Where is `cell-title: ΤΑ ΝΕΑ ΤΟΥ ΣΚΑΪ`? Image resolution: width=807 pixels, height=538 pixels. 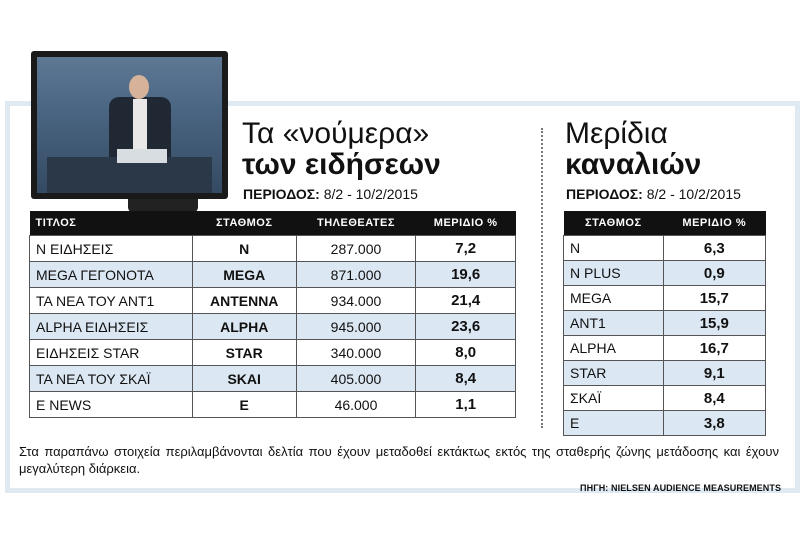 cell-title: ΤΑ ΝΕΑ ΤΟΥ ΣΚΑΪ is located at coordinates (111, 378).